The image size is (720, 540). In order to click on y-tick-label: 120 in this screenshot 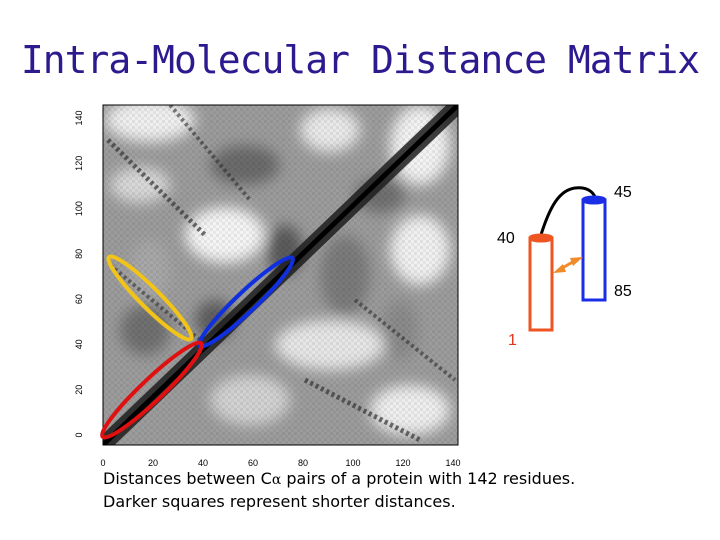, I will do `click(79, 163)`.